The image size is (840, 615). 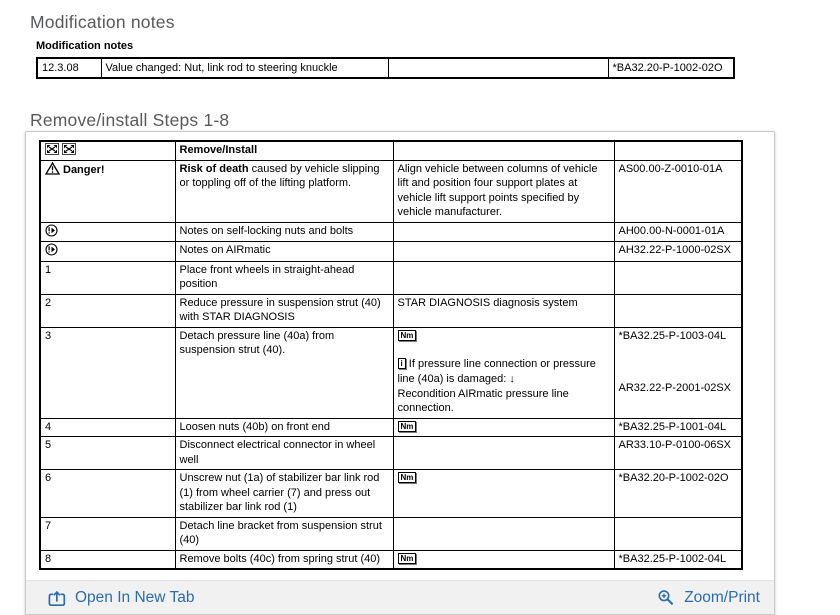 What do you see at coordinates (107, 533) in the screenshot?
I see `step-key-cell: 7` at bounding box center [107, 533].